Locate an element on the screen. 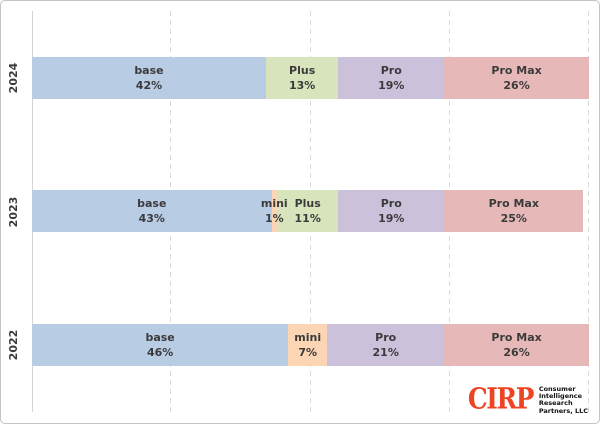  stacked-bar-2024: base 42% Plus 13% Pro 19% Pro Max 26% is located at coordinates (310, 77).